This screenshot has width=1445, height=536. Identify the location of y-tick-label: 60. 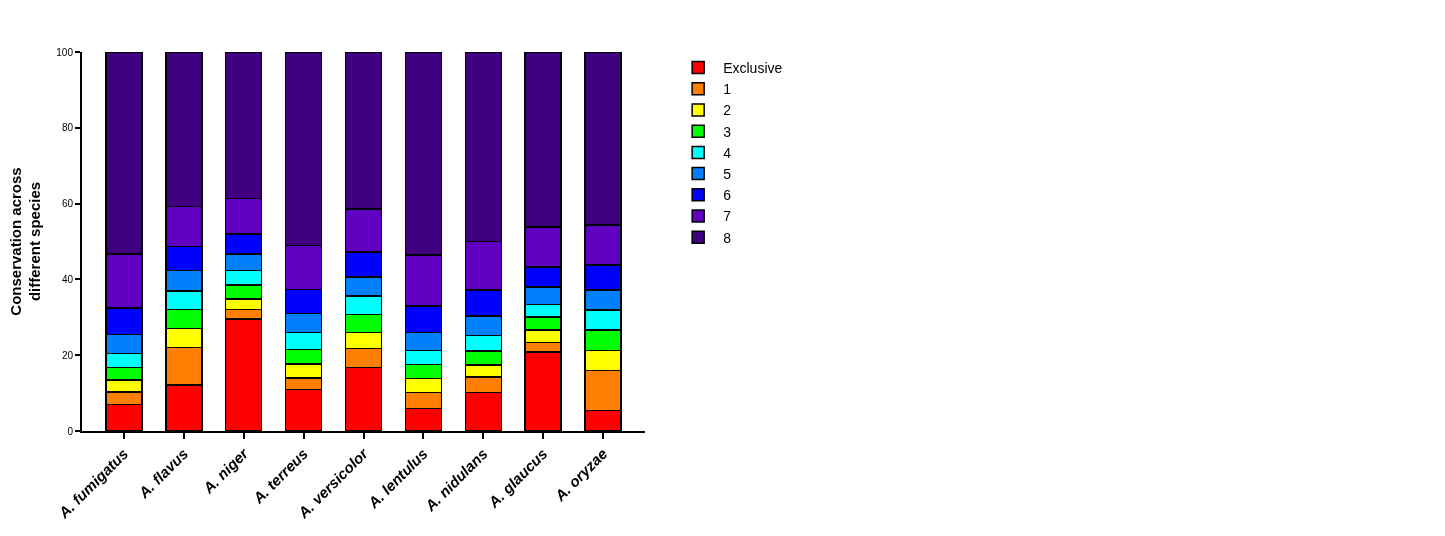
(67, 204).